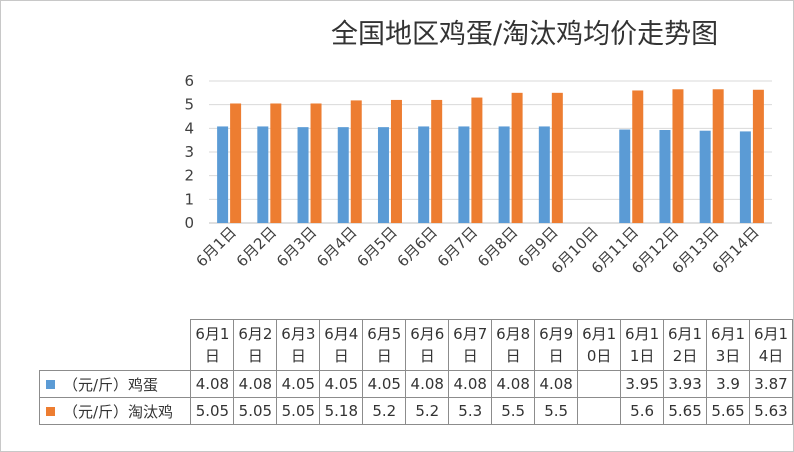  What do you see at coordinates (685, 384) in the screenshot?
I see `table-cell: 3.93` at bounding box center [685, 384].